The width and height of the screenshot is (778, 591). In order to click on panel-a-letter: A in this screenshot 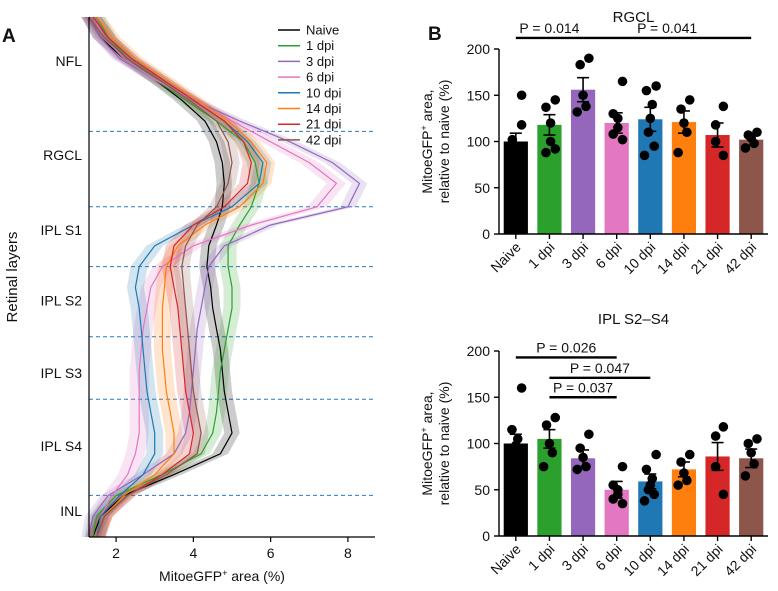, I will do `click(9, 36)`.